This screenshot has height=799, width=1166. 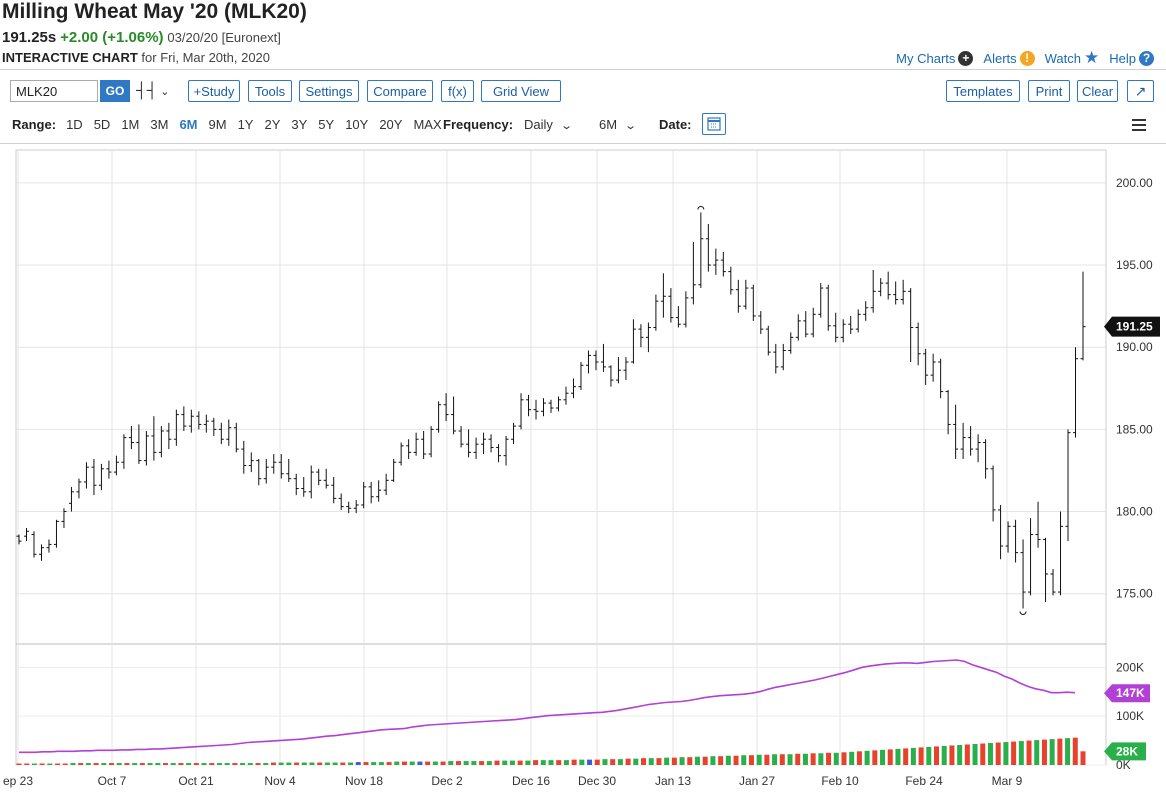 What do you see at coordinates (159, 124) in the screenshot?
I see `range-3m: 3M` at bounding box center [159, 124].